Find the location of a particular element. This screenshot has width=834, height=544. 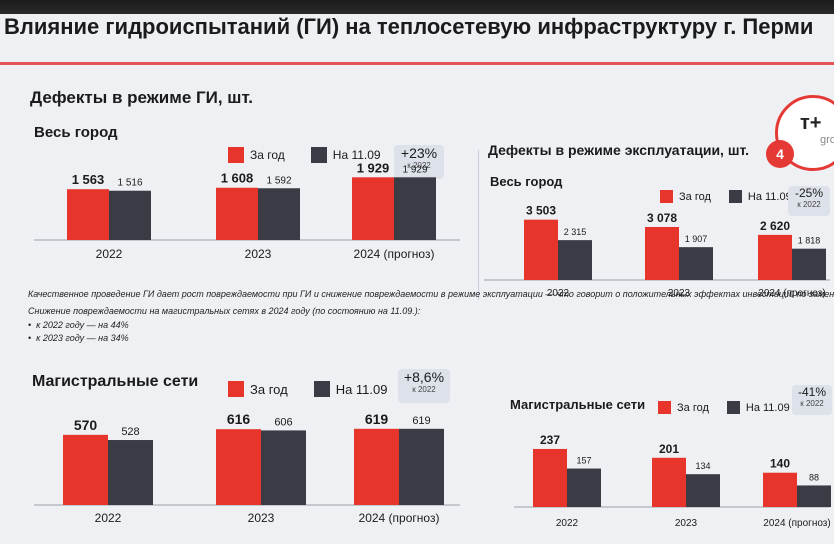

data-label-na-11-09: 2 315 is located at coordinates (575, 232).